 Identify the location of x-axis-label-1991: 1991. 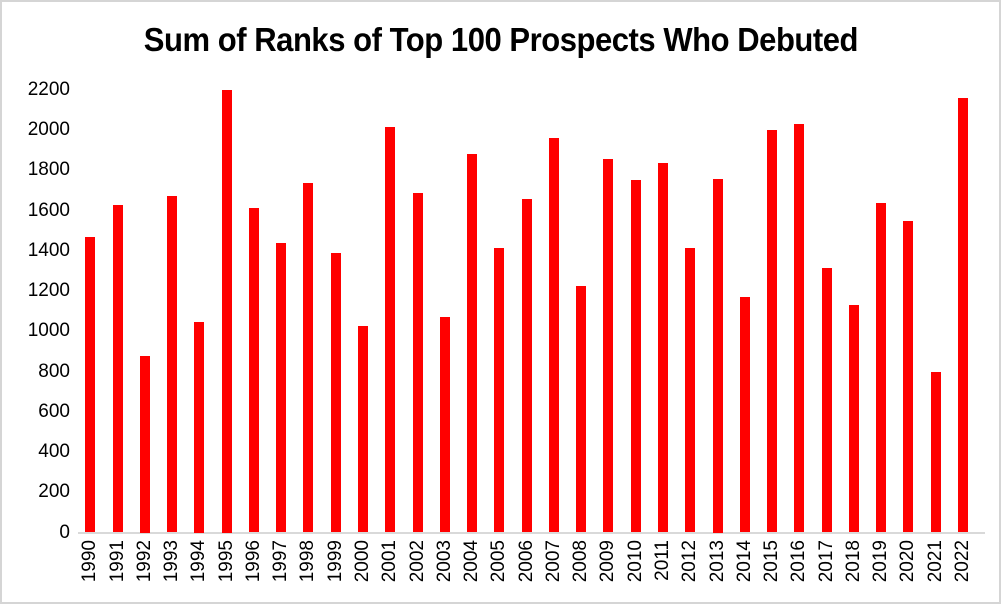
(117, 561).